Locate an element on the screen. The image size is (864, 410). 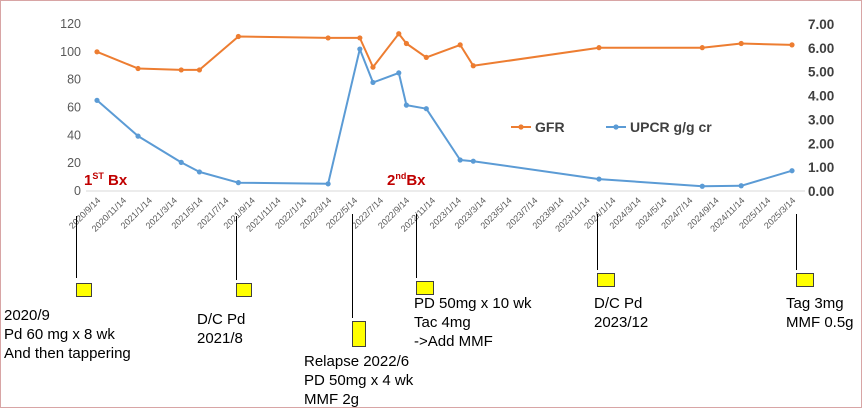
annotation-line: ->Add MMF is located at coordinates (453, 341).